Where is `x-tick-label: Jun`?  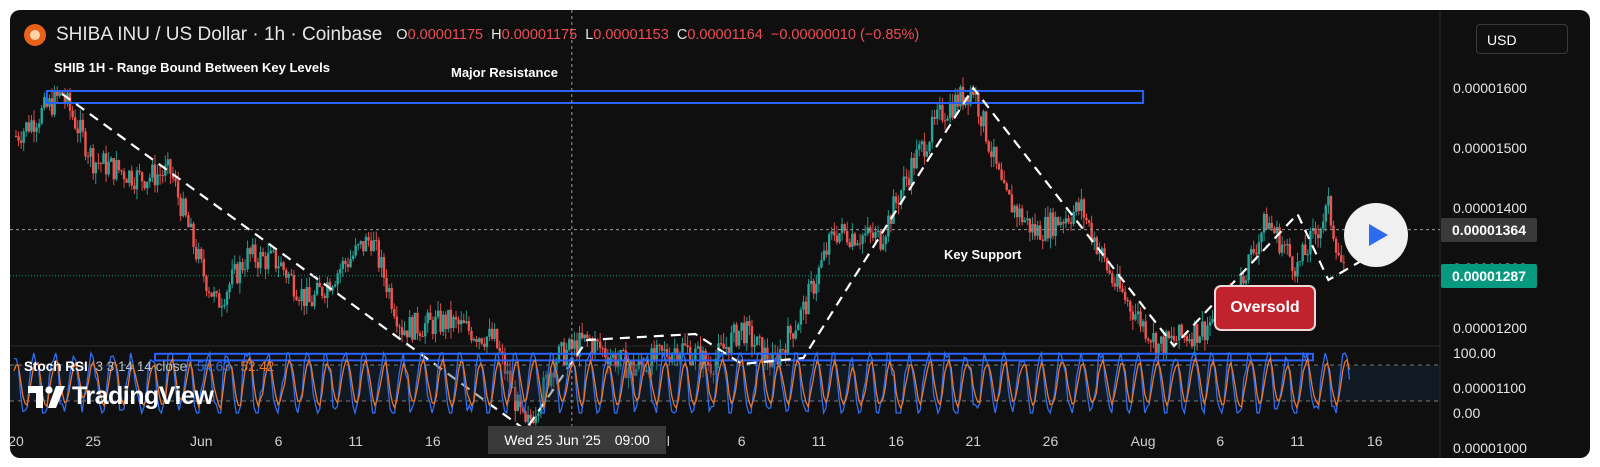 x-tick-label: Jun is located at coordinates (201, 441).